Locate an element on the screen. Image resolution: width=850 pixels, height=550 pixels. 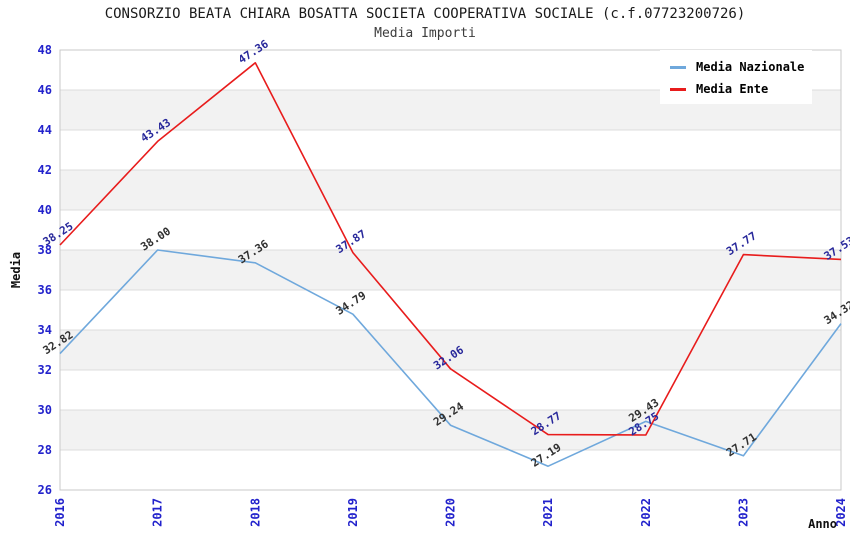
legend-item-media-ente: Media Ente is located at coordinates (741, 89).